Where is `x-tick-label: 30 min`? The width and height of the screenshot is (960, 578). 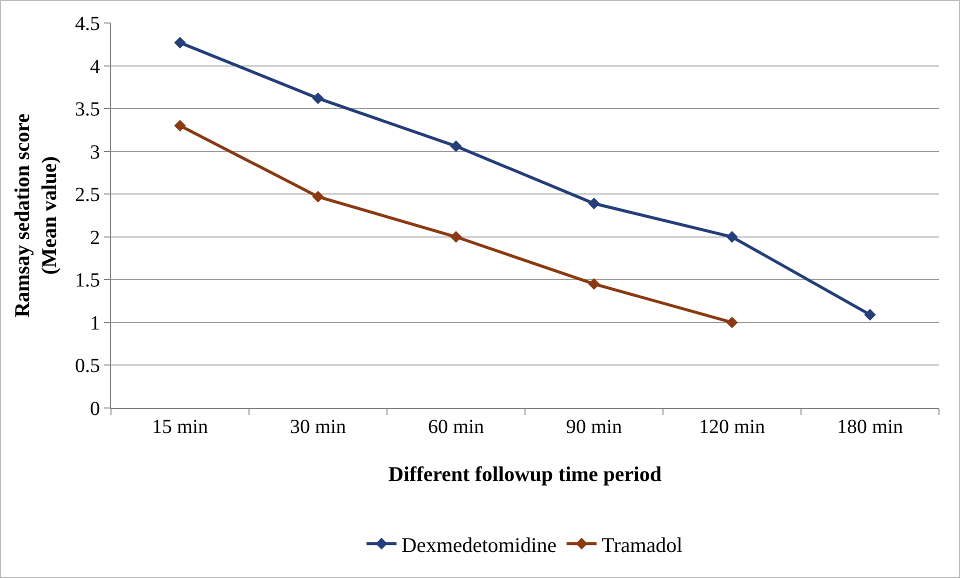
x-tick-label: 30 min is located at coordinates (318, 427).